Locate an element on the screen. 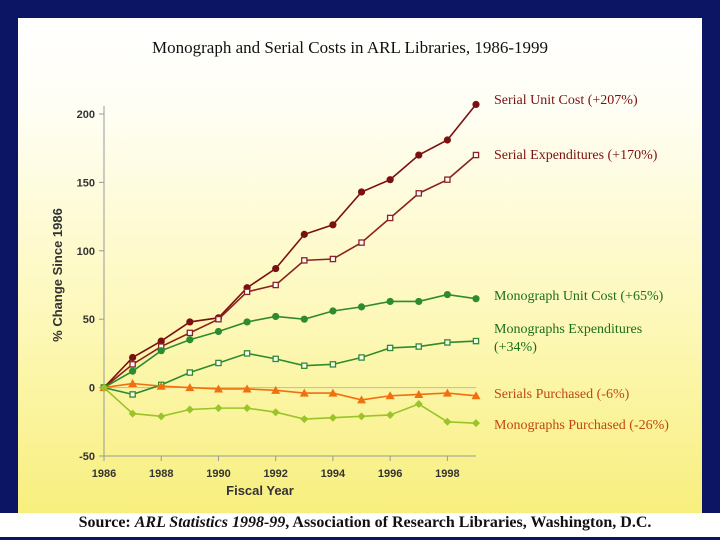  series-label: Monographs Purchased (-26%) is located at coordinates (581, 425).